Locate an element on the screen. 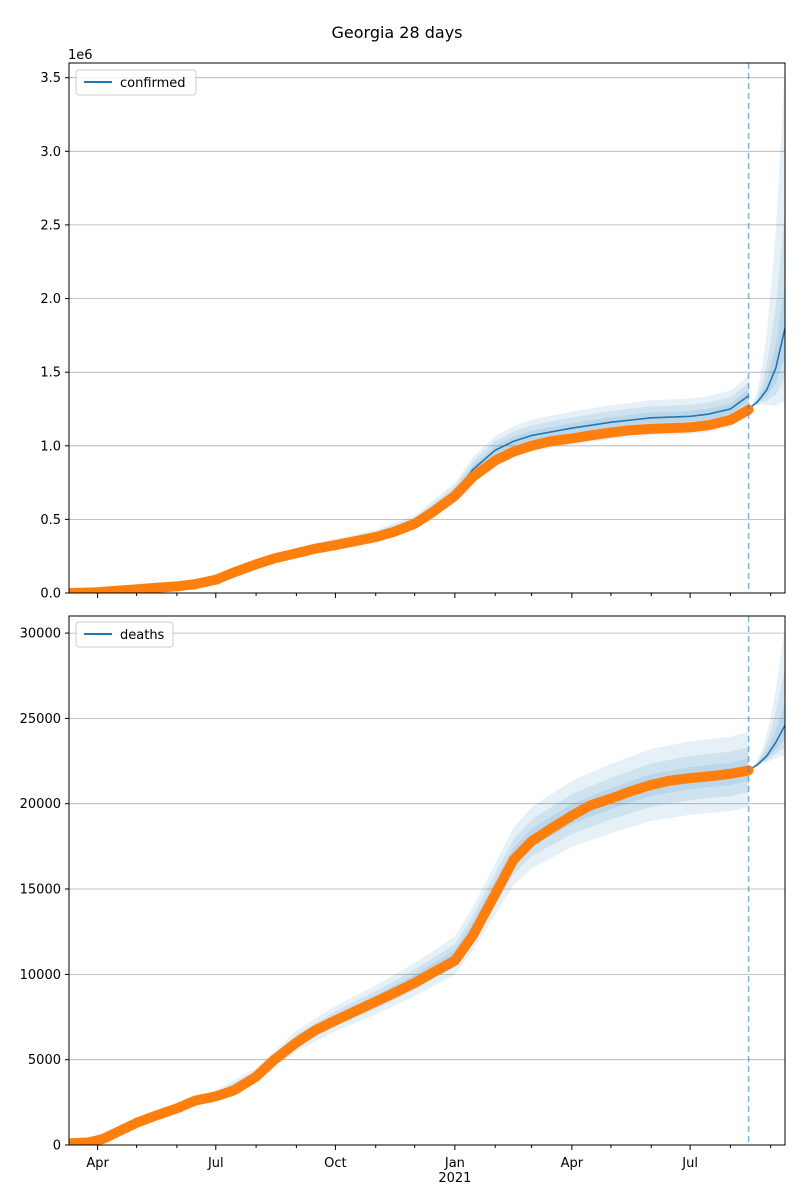  confirmed-observed-series is located at coordinates (411, 498).